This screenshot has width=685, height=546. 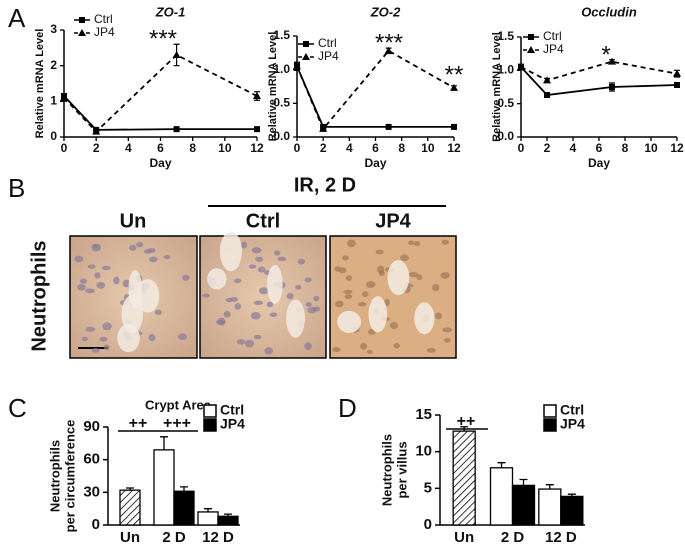 What do you see at coordinates (466, 421) in the screenshot?
I see `significance: ++` at bounding box center [466, 421].